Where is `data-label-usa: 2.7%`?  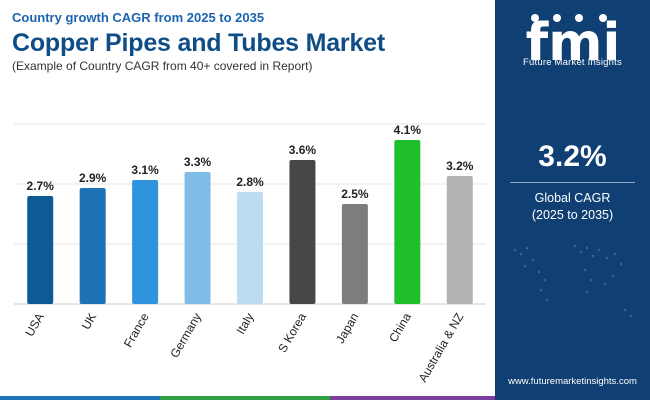
data-label-usa: 2.7% is located at coordinates (41, 186).